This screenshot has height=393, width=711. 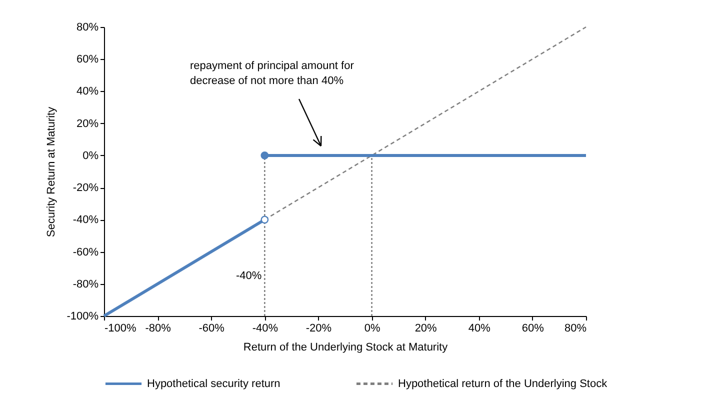 What do you see at coordinates (87, 60) in the screenshot?
I see `y-tick-label: 60%` at bounding box center [87, 60].